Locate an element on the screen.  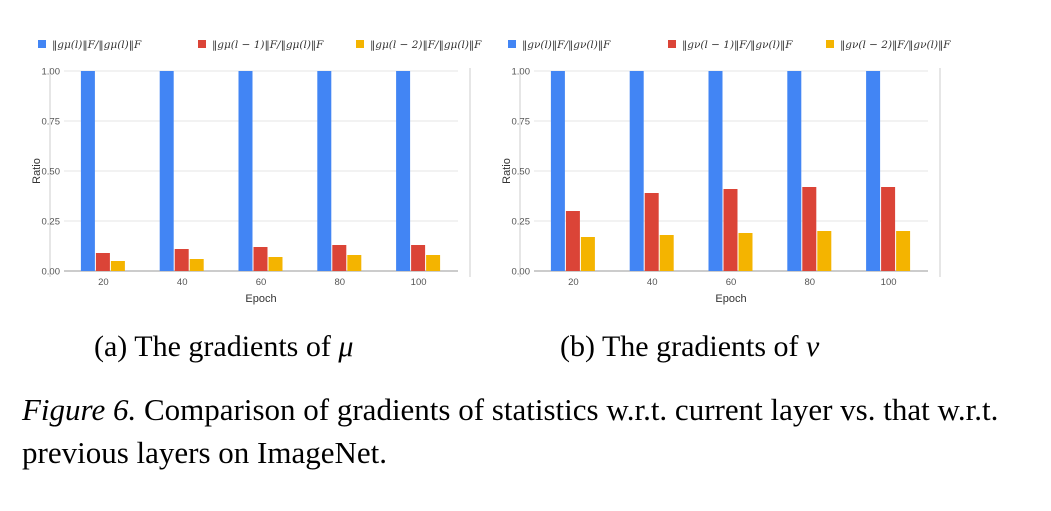
subcaption-a: (a) The gradients of μ is located at coordinates (223, 347).